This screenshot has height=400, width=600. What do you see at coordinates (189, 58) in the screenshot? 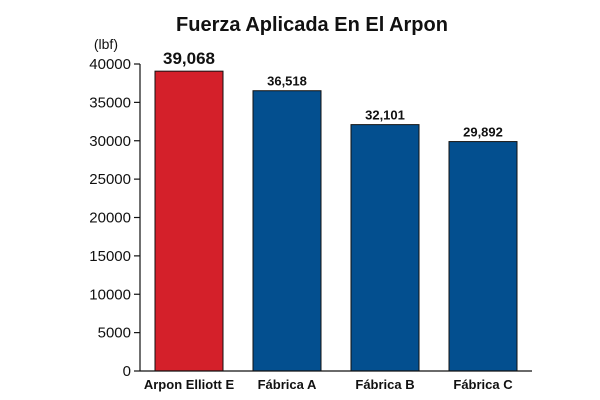
I see `data-label: 39,068` at bounding box center [189, 58].